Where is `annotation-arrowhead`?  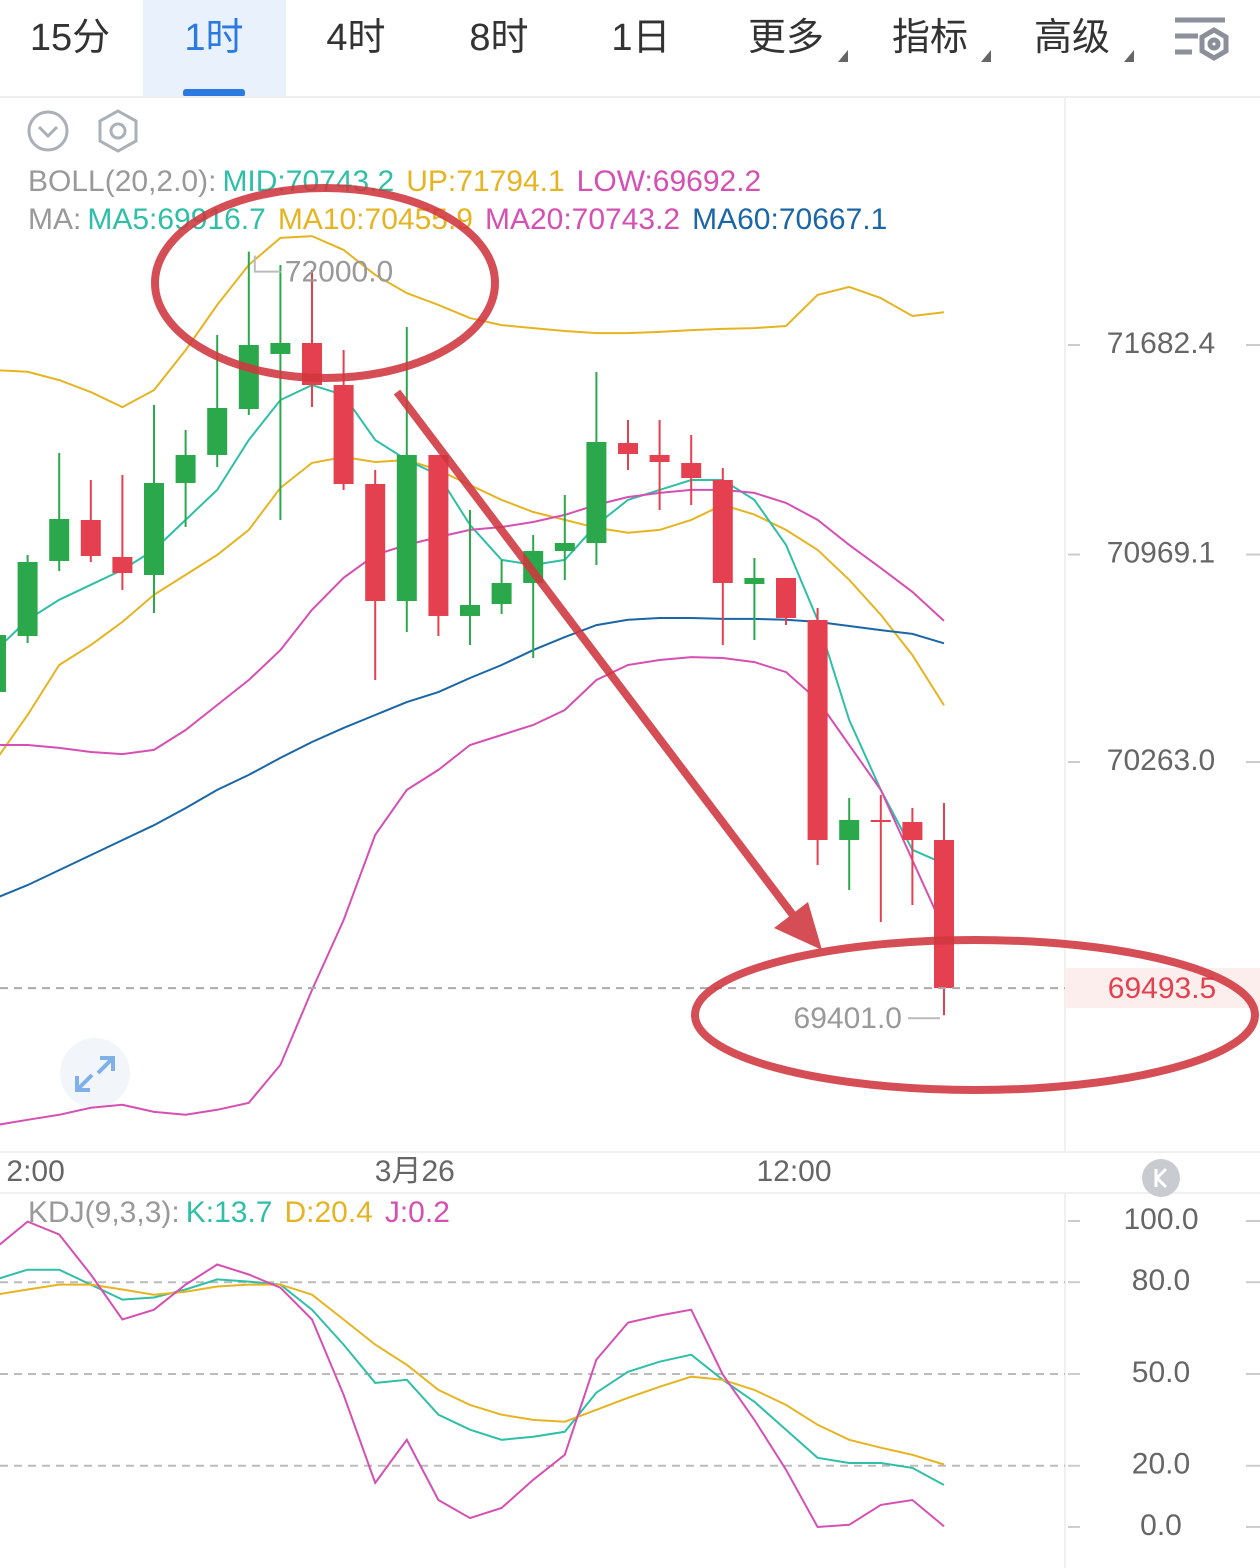
annotation-arrowhead is located at coordinates (798, 926).